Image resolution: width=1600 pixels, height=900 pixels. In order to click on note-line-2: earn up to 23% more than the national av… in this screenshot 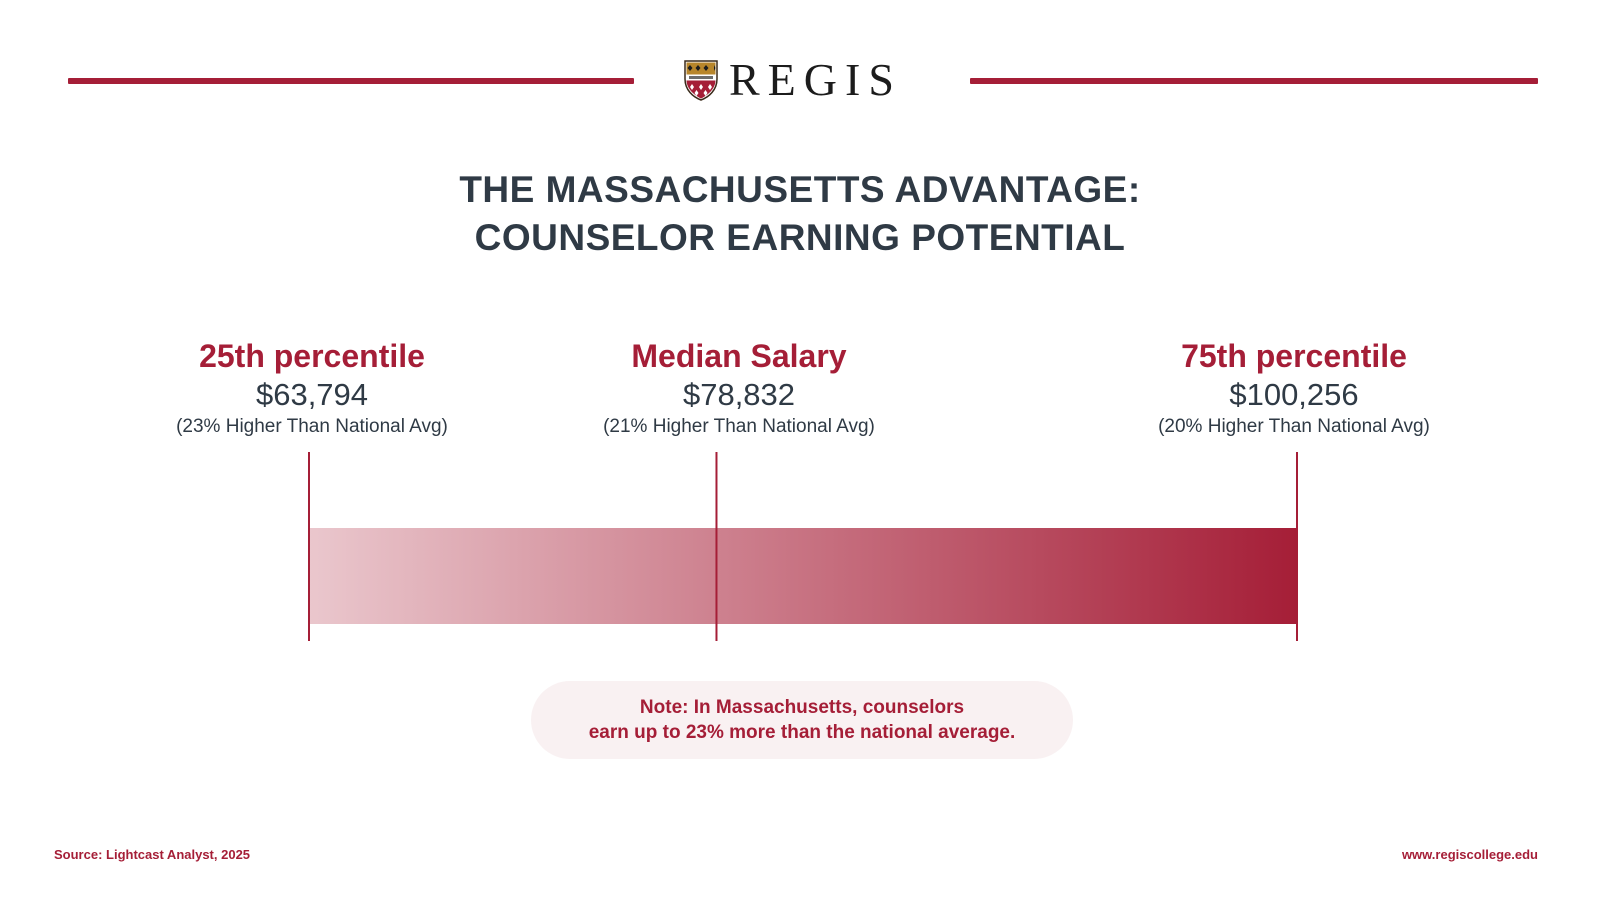, I will do `click(802, 732)`.